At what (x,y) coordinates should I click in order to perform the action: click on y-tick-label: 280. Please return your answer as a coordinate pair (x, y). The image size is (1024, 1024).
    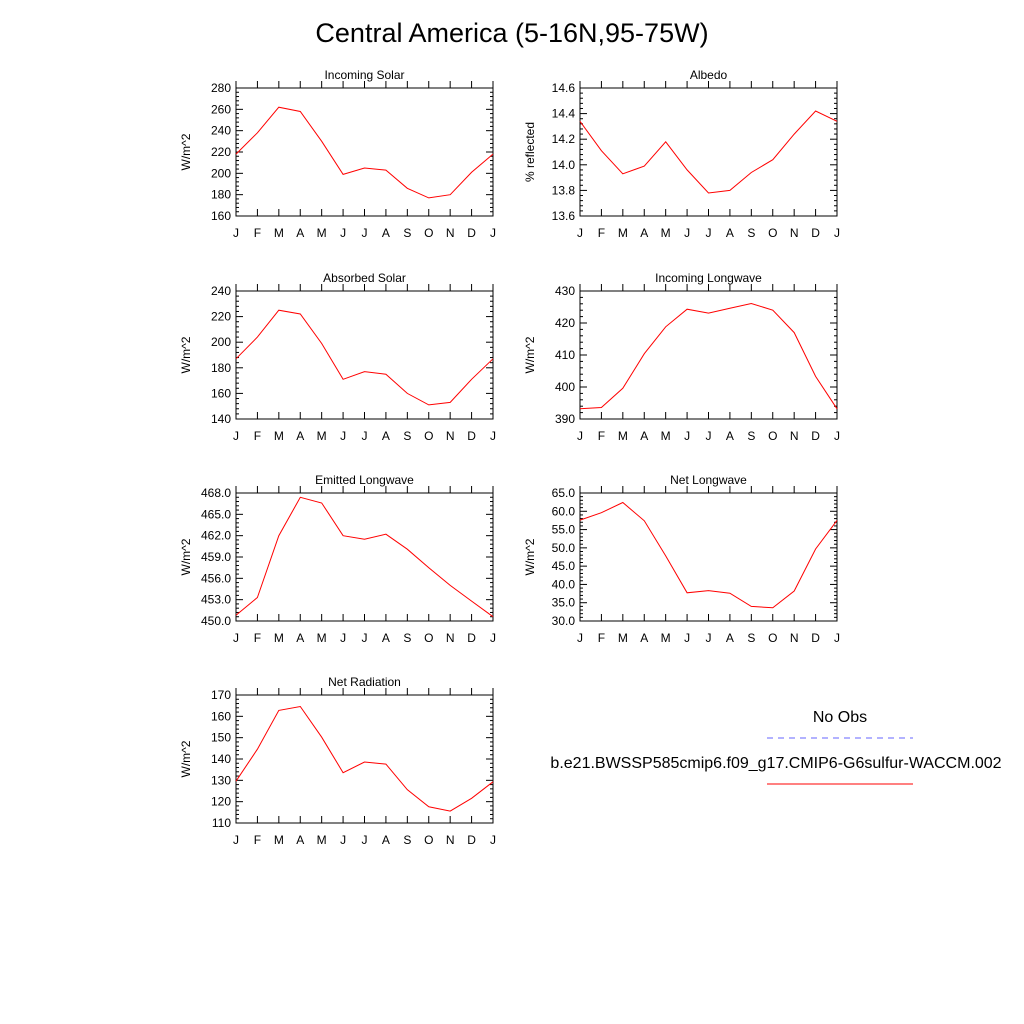
    Looking at the image, I should click on (221, 88).